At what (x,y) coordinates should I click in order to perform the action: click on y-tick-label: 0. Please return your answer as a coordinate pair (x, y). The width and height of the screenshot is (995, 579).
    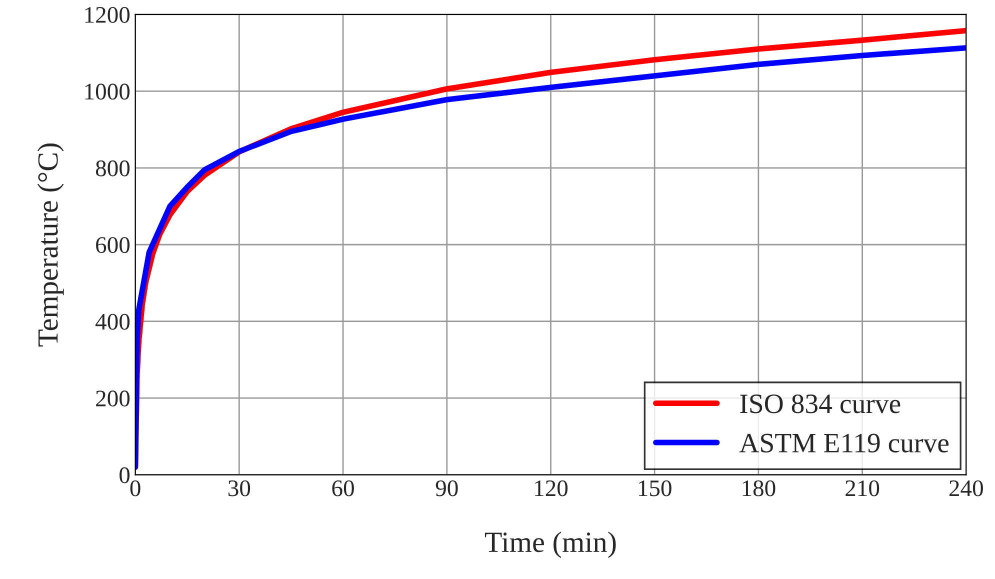
    Looking at the image, I should click on (125, 475).